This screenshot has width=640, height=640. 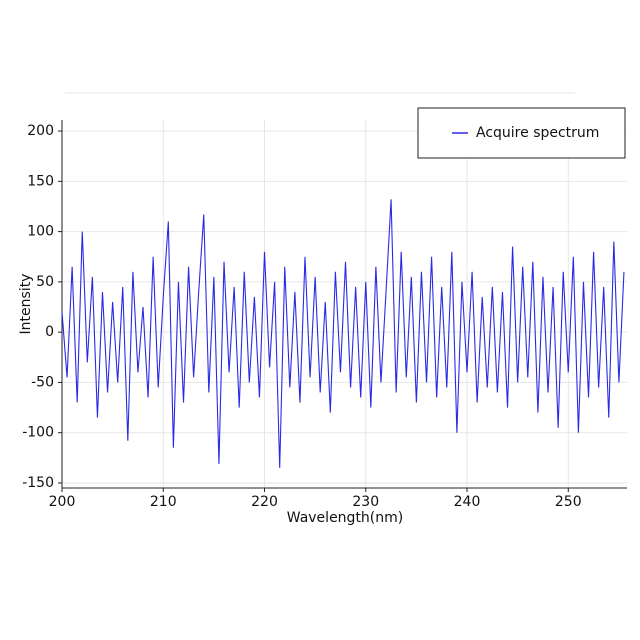 What do you see at coordinates (345, 518) in the screenshot?
I see `x-axis-label: Wavelength(nm)` at bounding box center [345, 518].